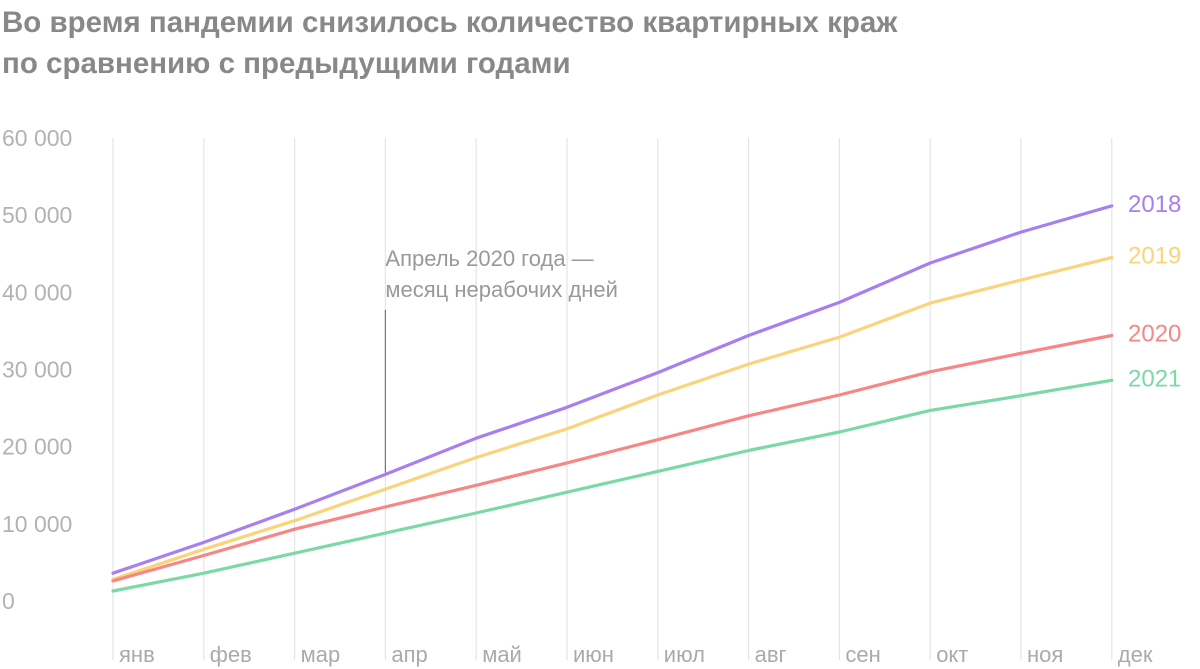 This screenshot has height=669, width=1200. I want to click on x-tick-label: мар, so click(321, 654).